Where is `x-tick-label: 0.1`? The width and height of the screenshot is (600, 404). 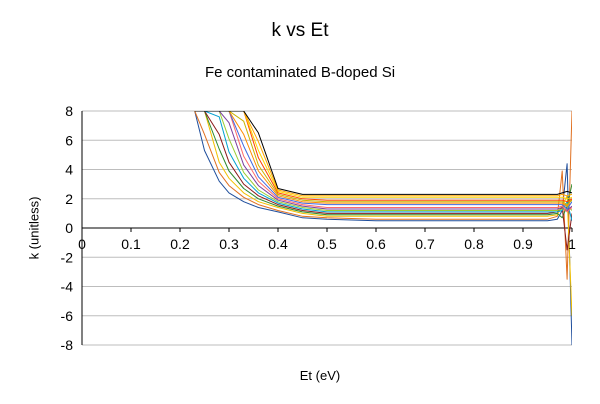 x-tick-label: 0.1 is located at coordinates (131, 244).